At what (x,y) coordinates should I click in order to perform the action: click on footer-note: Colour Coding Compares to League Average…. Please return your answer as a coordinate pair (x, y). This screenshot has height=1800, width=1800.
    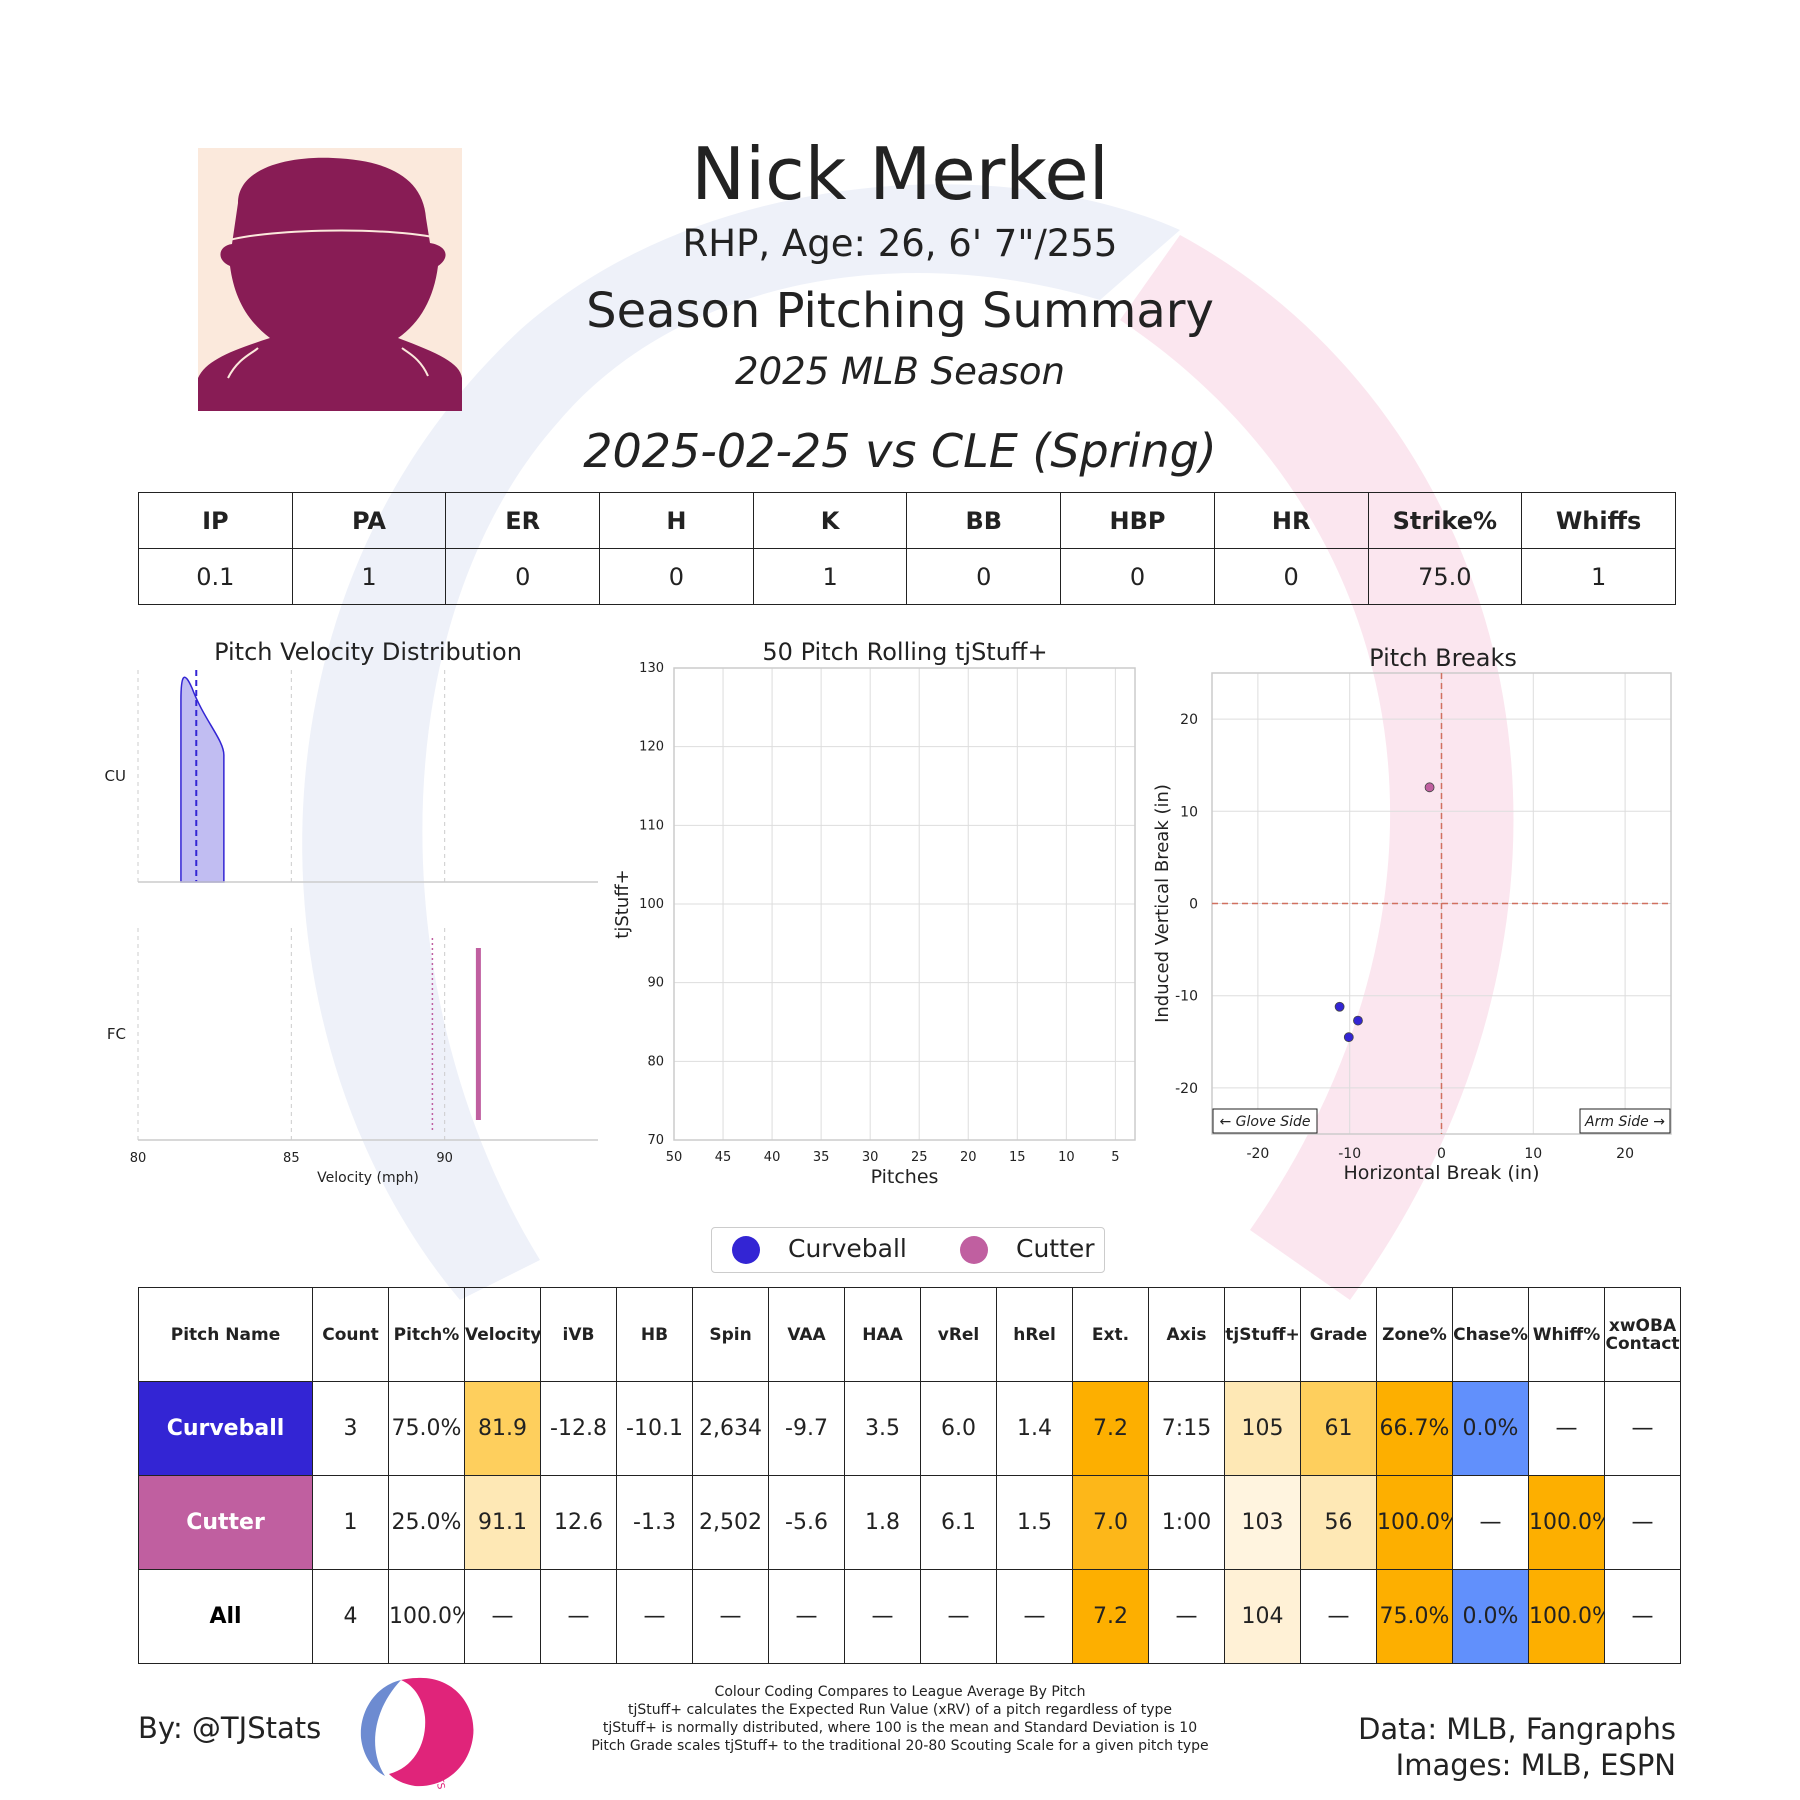
    Looking at the image, I should click on (900, 1692).